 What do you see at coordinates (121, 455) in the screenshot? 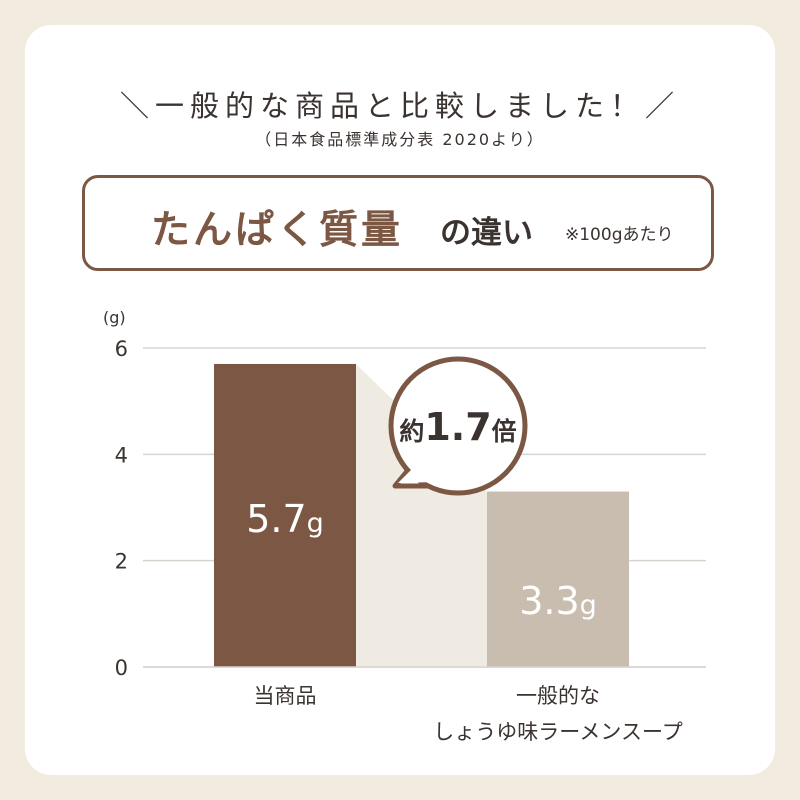
I see `y-tick-label: 4` at bounding box center [121, 455].